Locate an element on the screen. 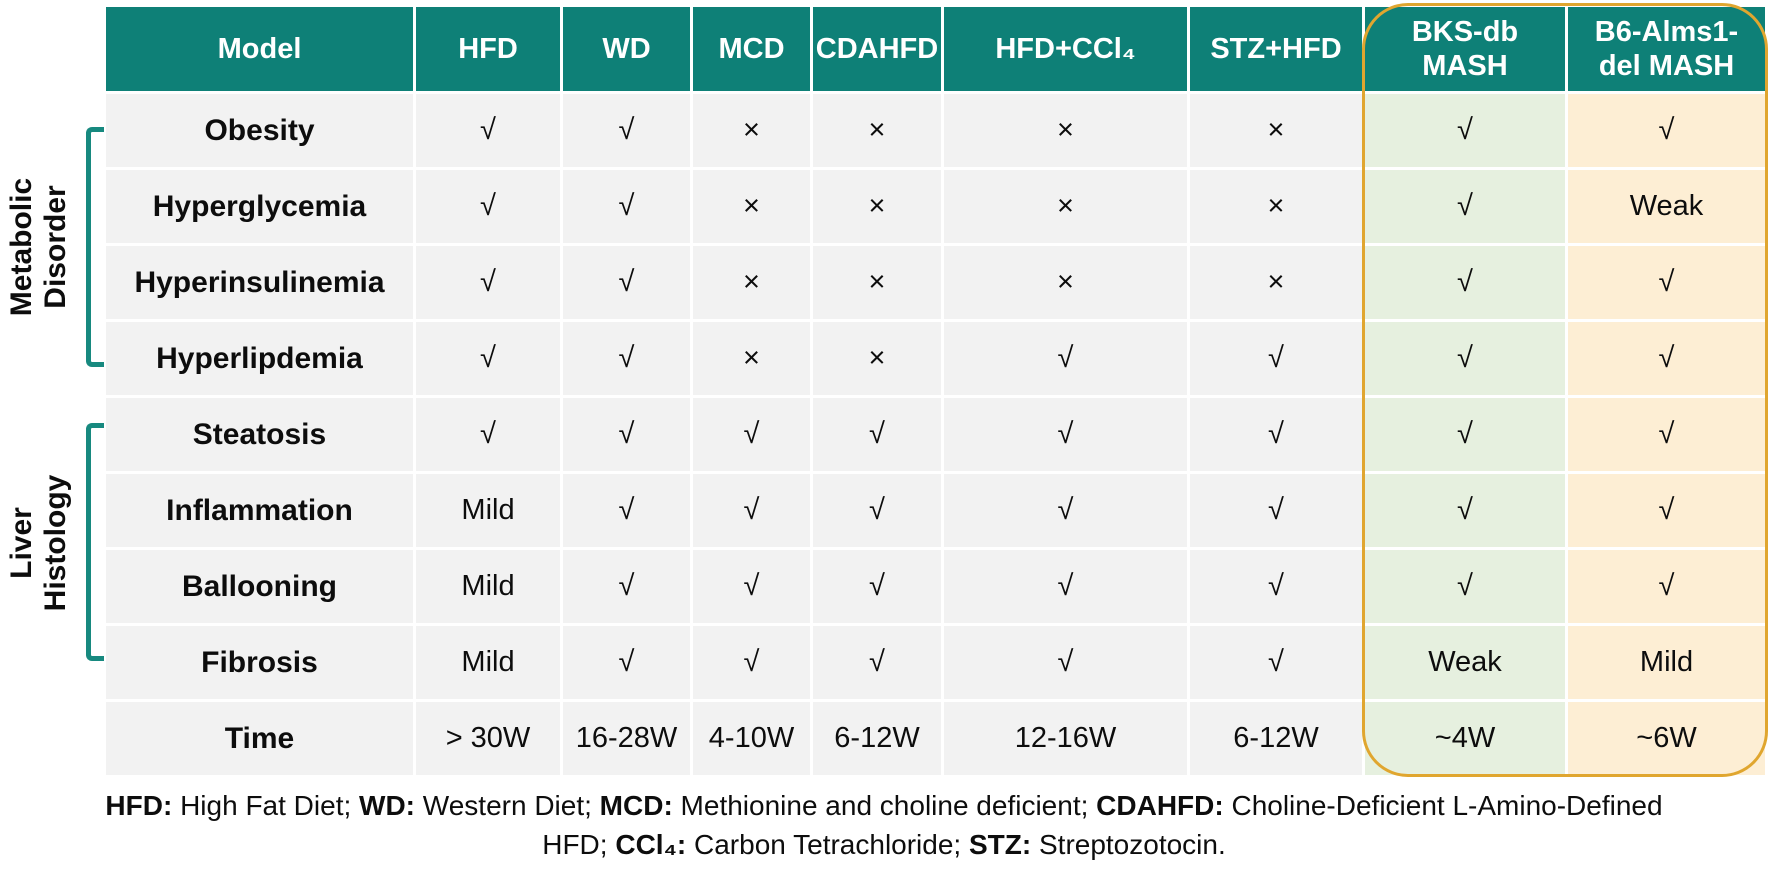  footnote-segment: Methionine and choline deficient; is located at coordinates (884, 805).